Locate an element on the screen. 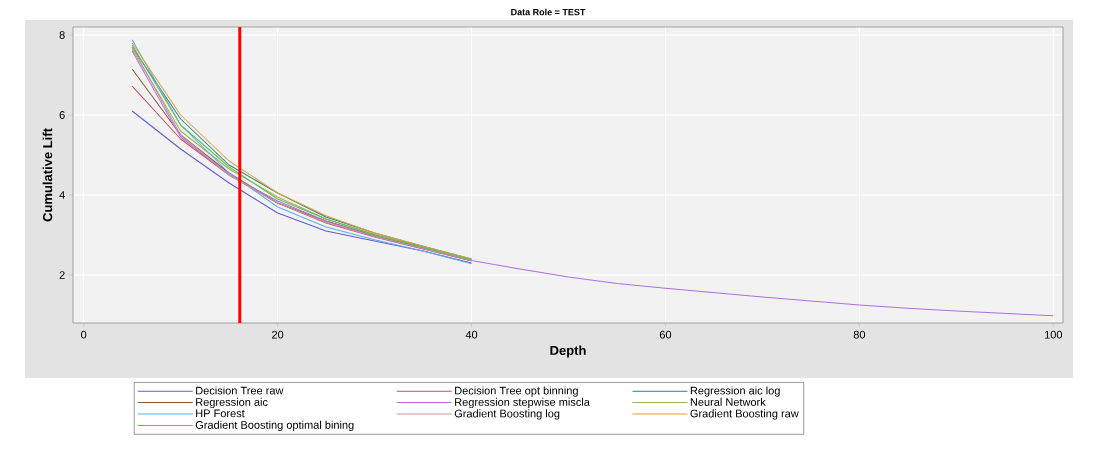  legend-label: Gradient Boosting optimal bining is located at coordinates (274, 426).